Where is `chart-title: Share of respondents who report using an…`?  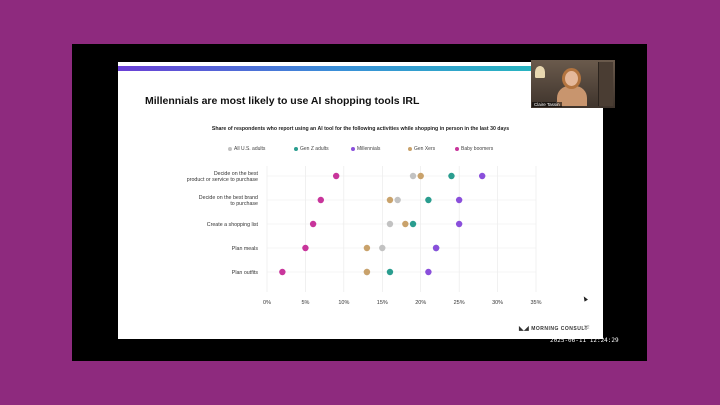
chart-title: Share of respondents who report using an… is located at coordinates (360, 129).